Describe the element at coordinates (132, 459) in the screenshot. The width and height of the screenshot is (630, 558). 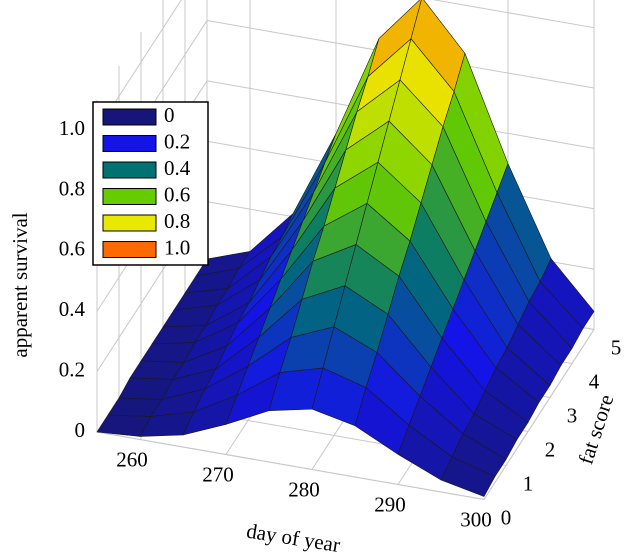
I see `x-tick-label: 260` at that location.